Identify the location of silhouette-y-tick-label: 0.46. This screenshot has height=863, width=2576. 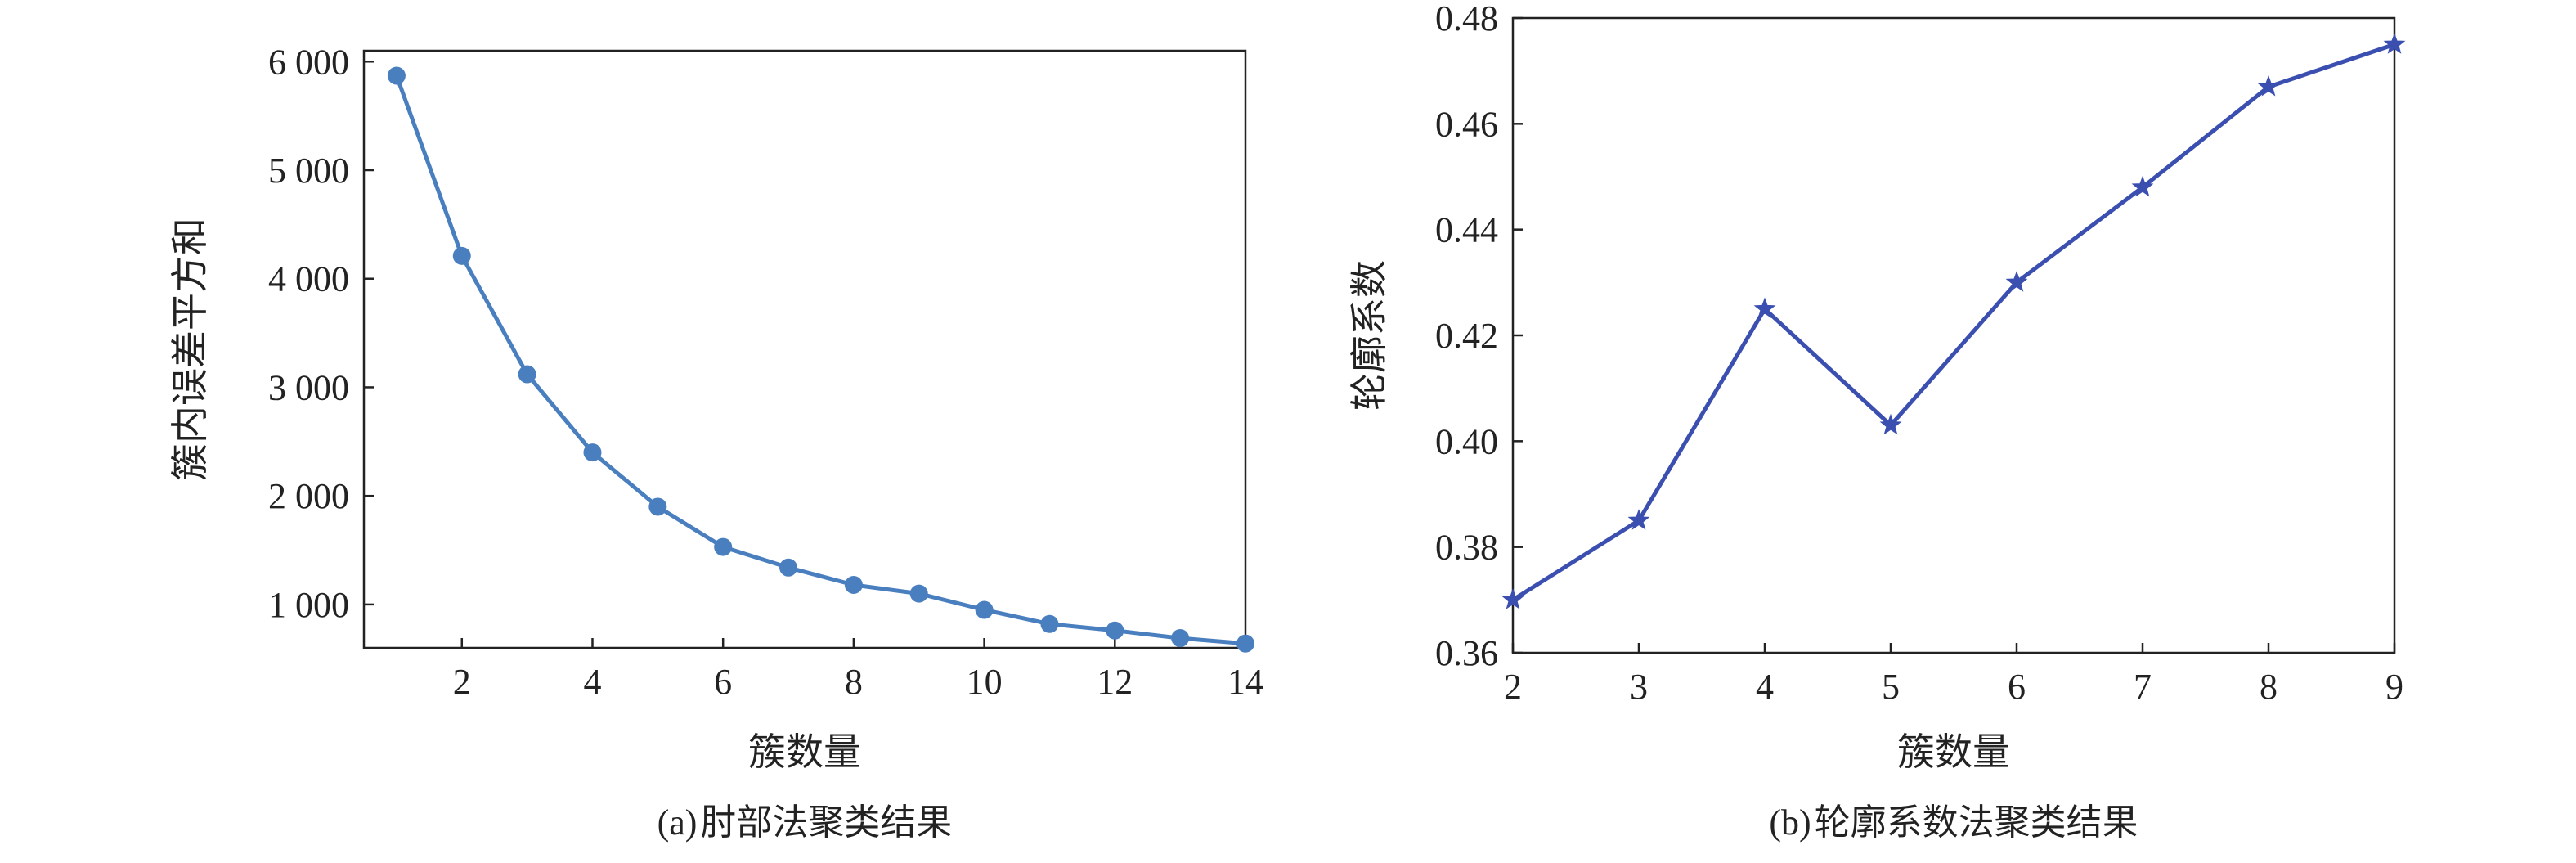
(1466, 124).